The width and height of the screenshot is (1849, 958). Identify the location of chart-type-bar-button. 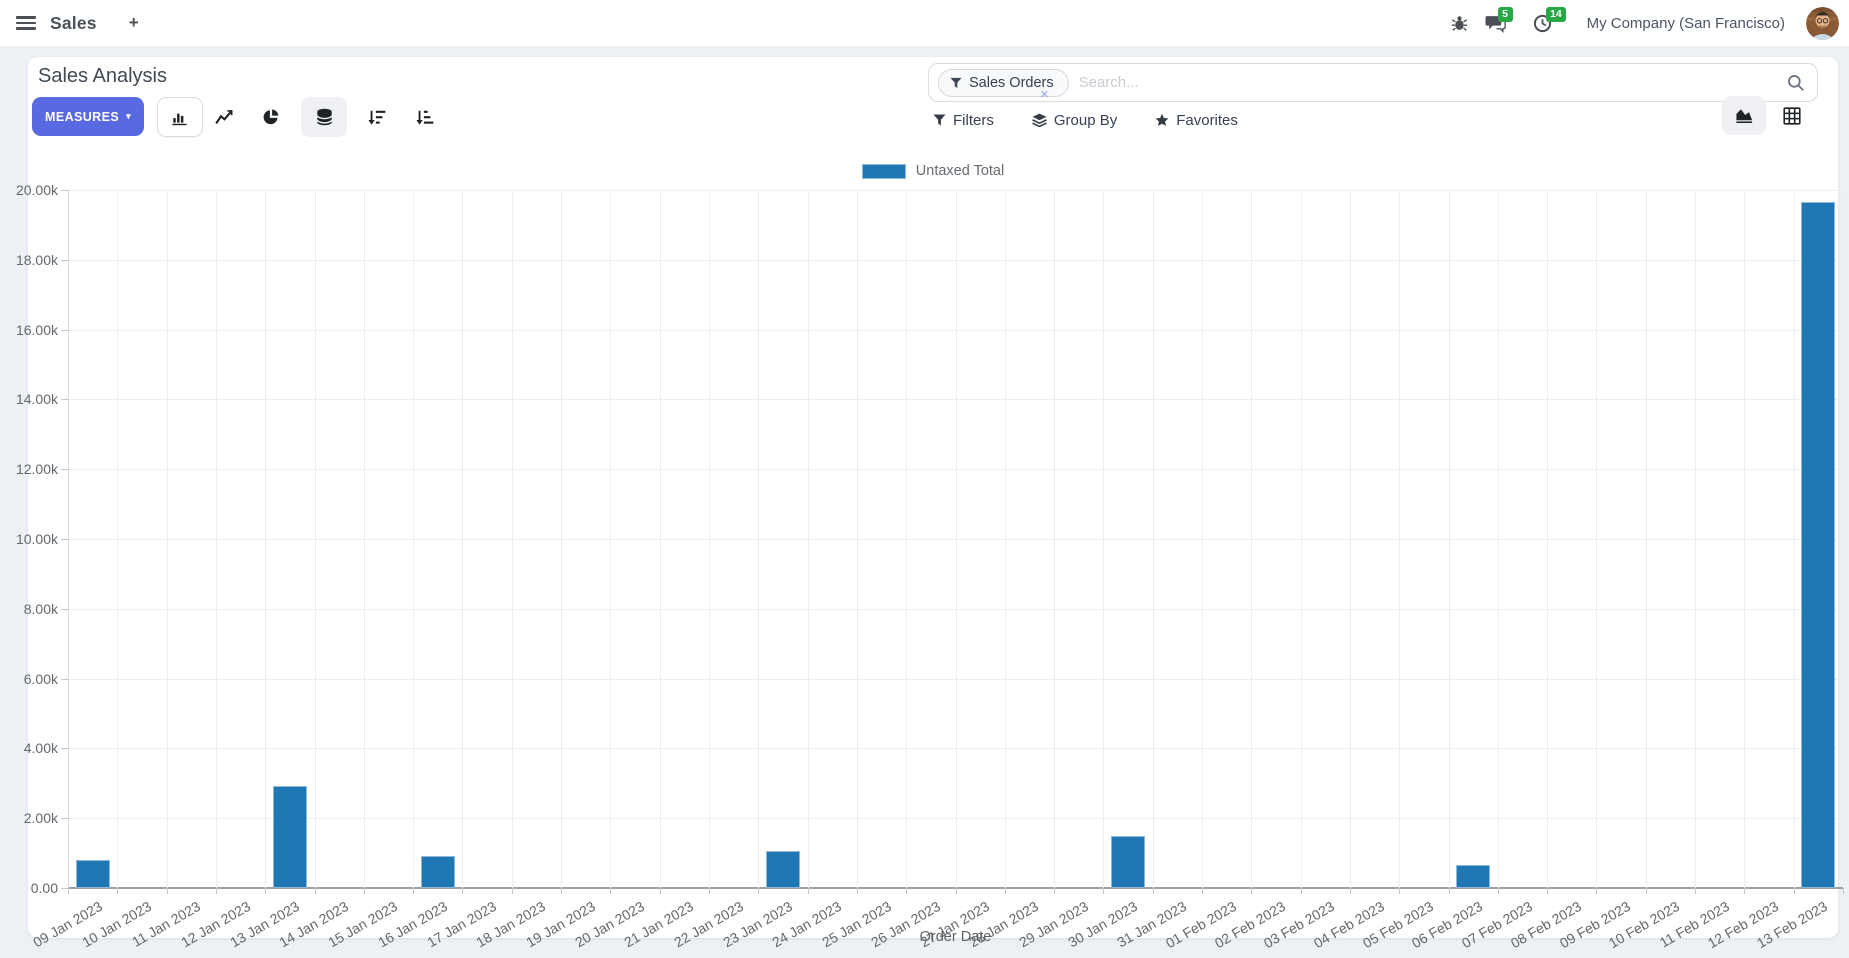
(180, 117).